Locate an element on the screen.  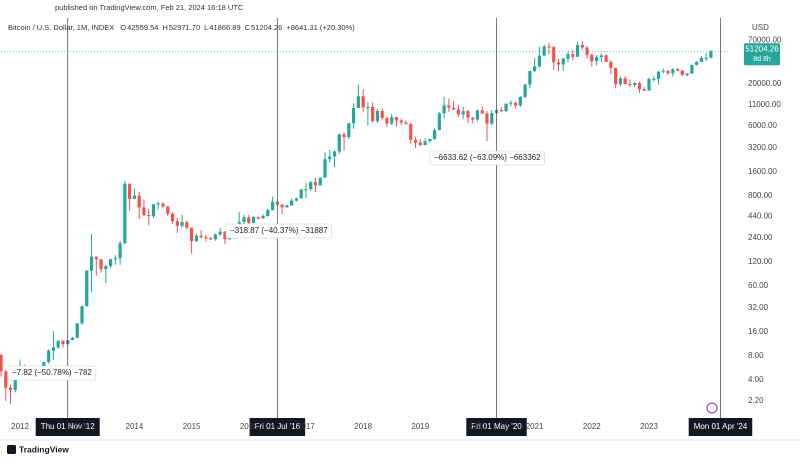
icon-ring is located at coordinates (712, 408).